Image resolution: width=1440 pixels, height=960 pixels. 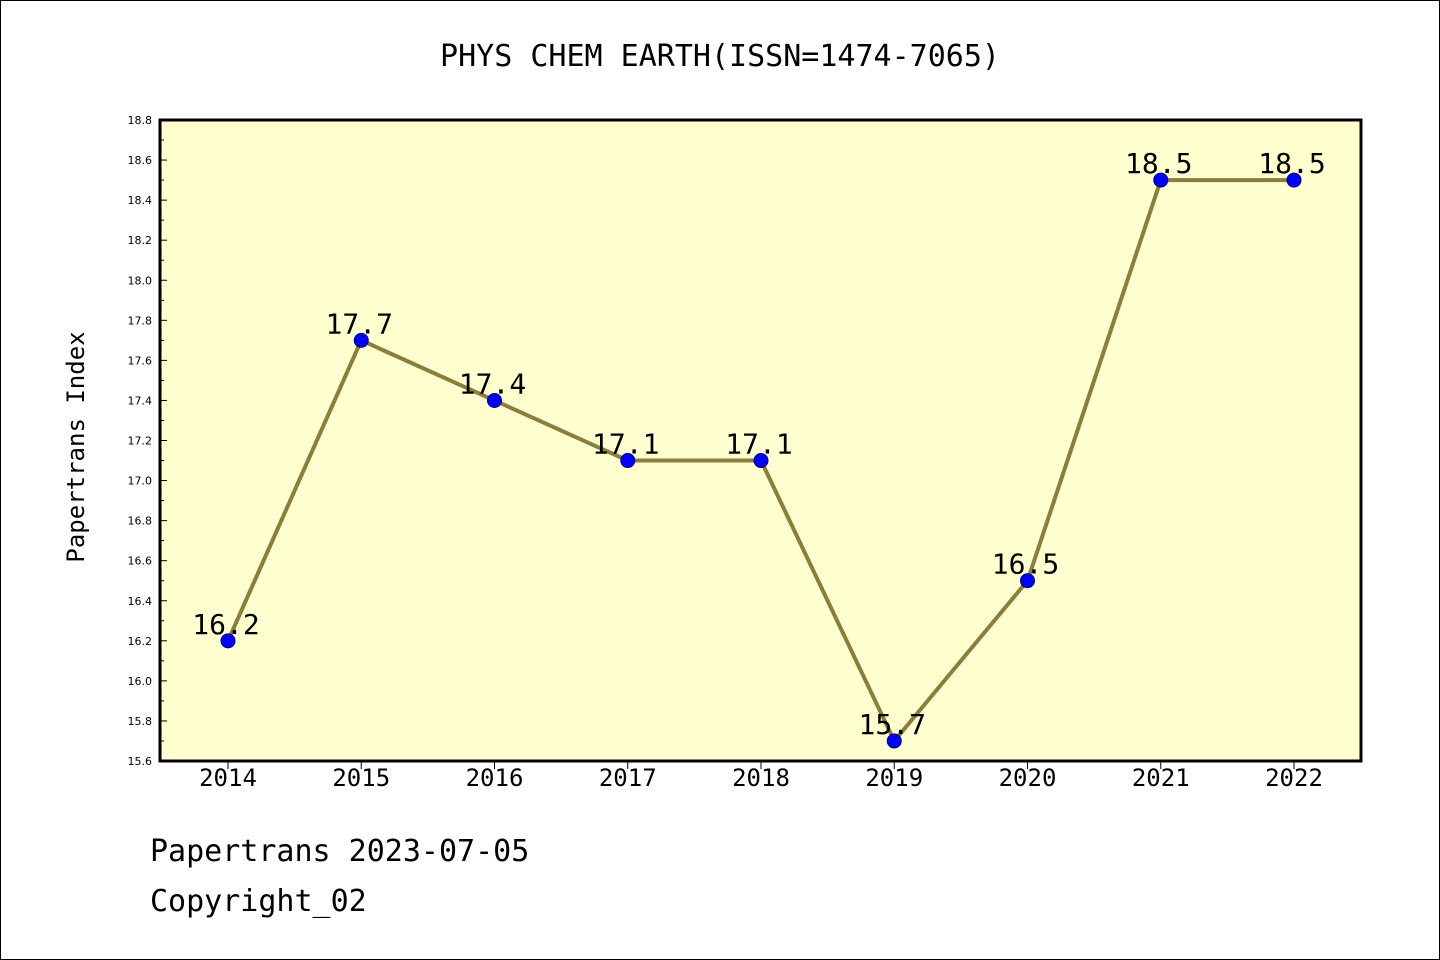 I want to click on y-tick-label: 17.4, so click(x=140, y=400).